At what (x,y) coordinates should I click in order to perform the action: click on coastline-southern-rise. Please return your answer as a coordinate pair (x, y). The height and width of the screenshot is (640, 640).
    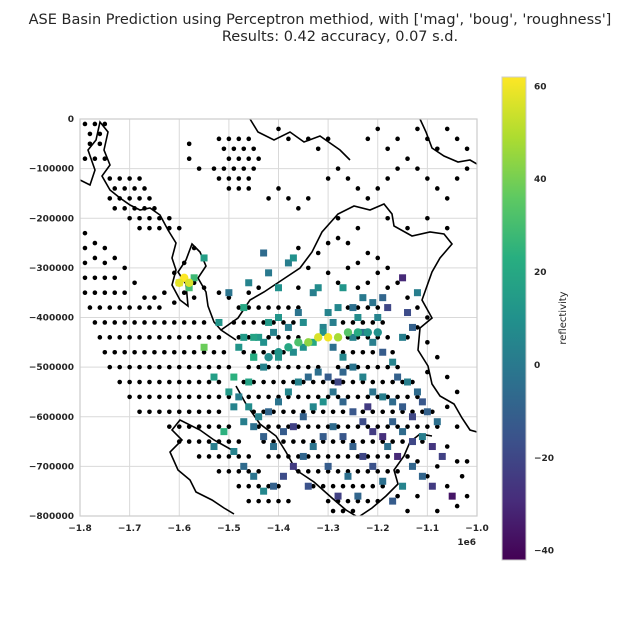
    Looking at the image, I should click on (334, 450).